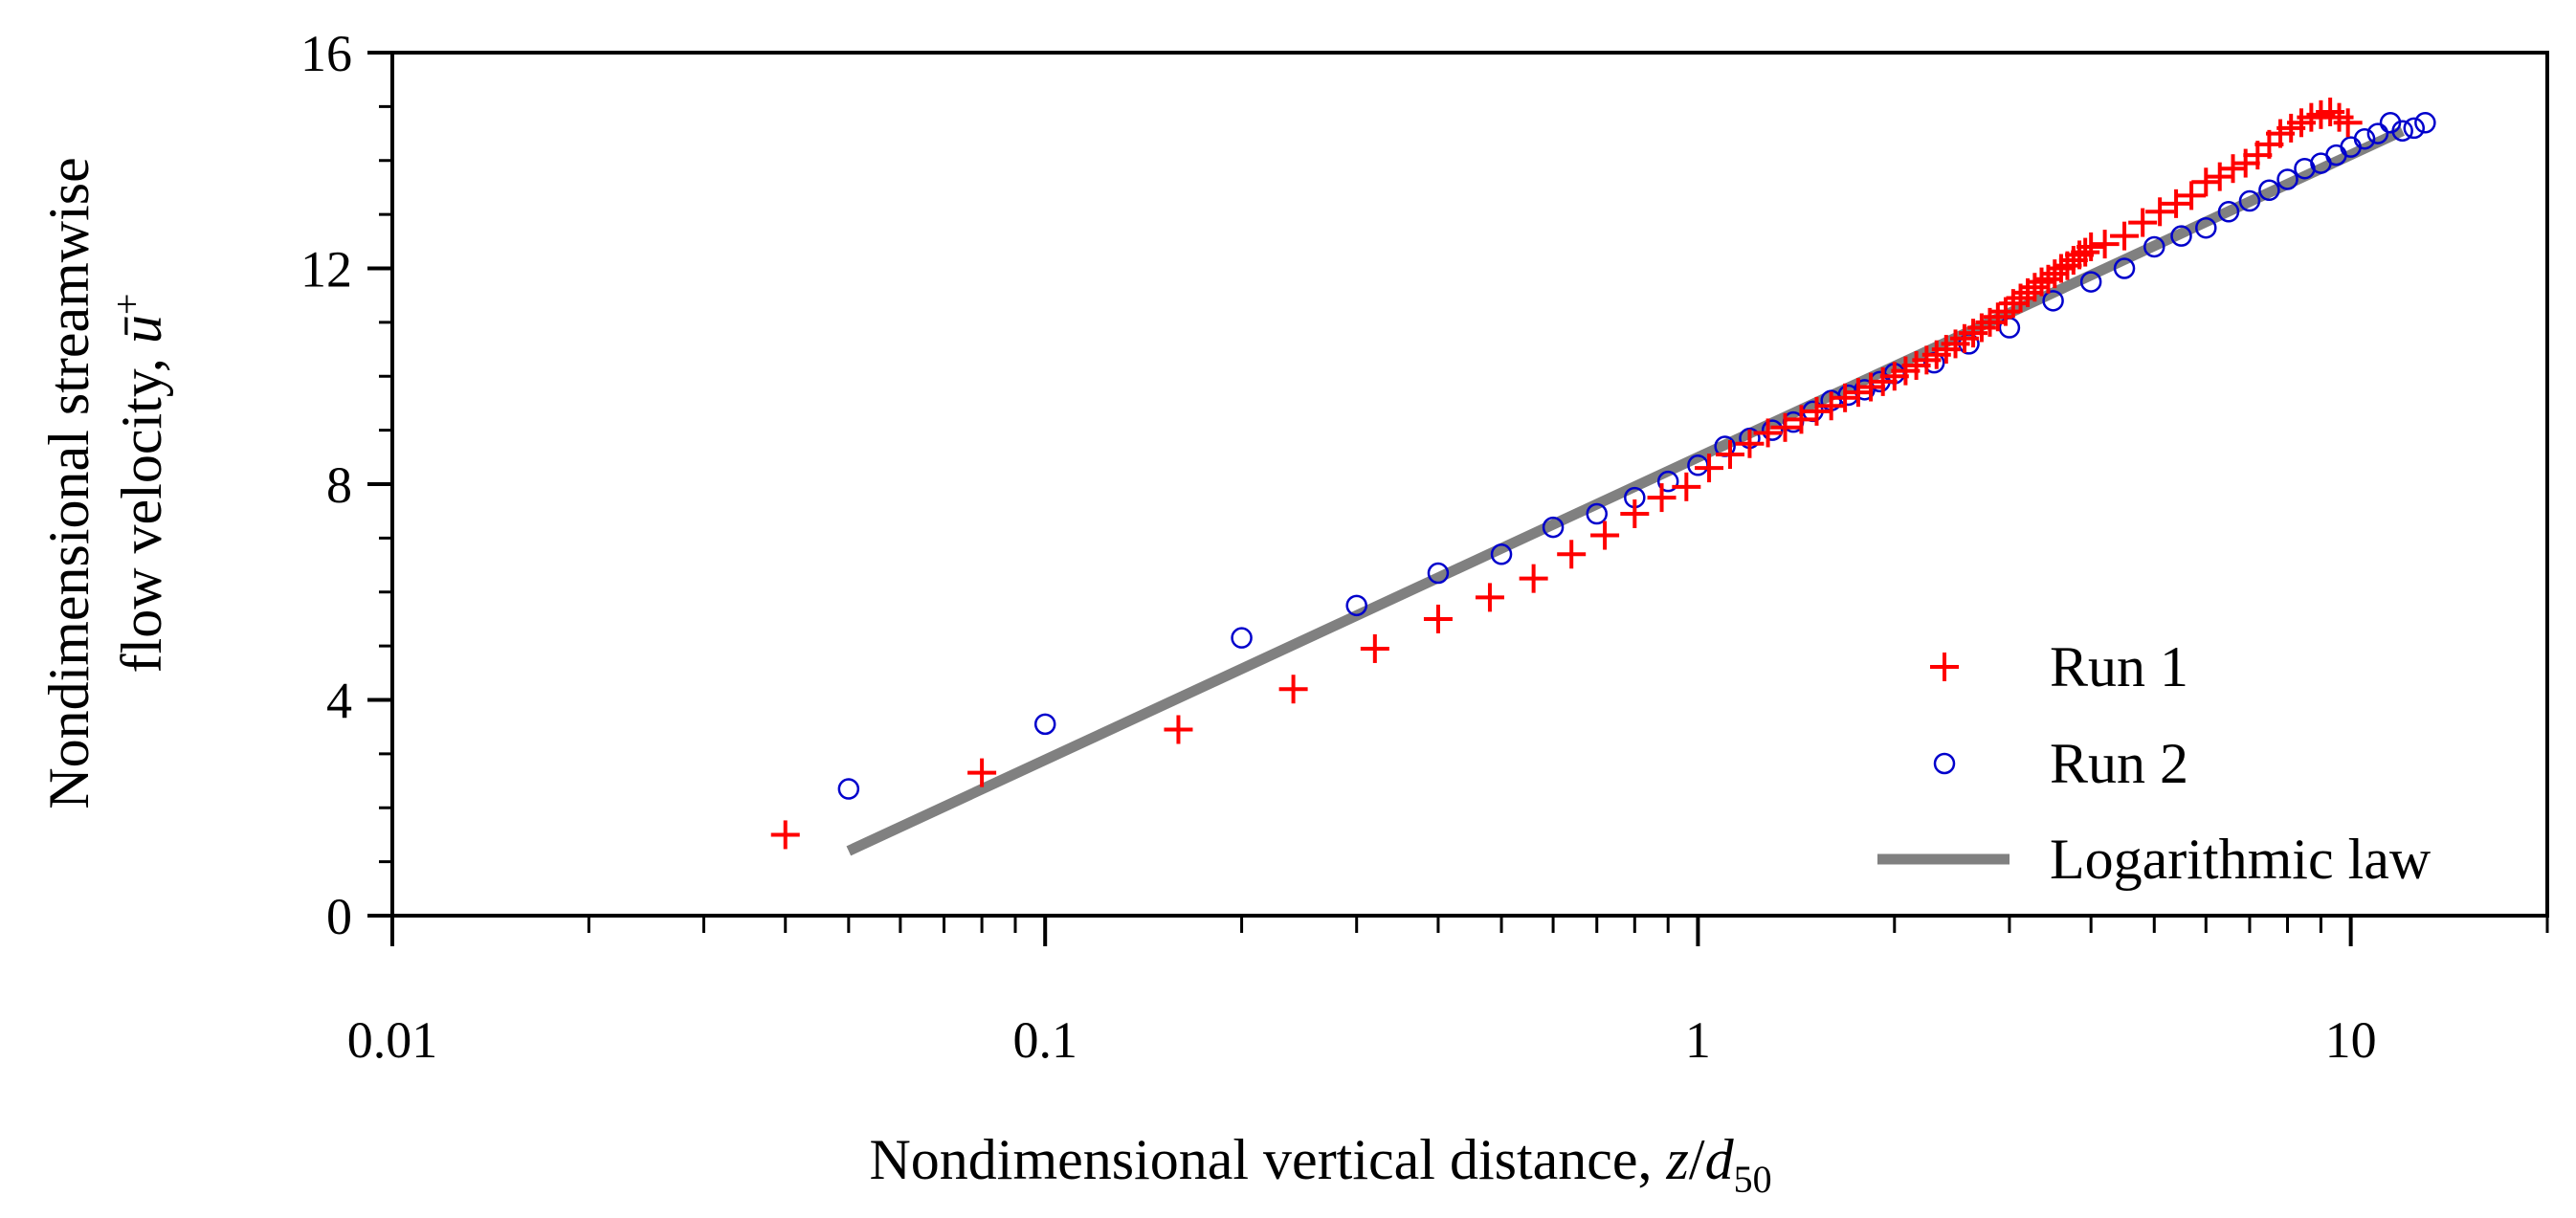 Image resolution: width=2576 pixels, height=1218 pixels. What do you see at coordinates (339, 916) in the screenshot?
I see `y-tick-label: 0` at bounding box center [339, 916].